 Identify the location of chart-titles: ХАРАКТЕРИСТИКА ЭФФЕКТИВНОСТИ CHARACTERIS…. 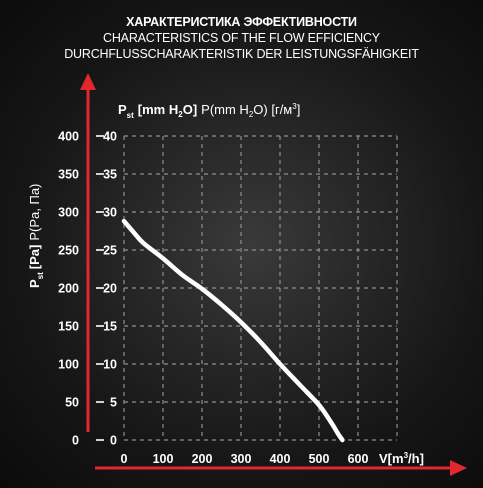
(241, 38).